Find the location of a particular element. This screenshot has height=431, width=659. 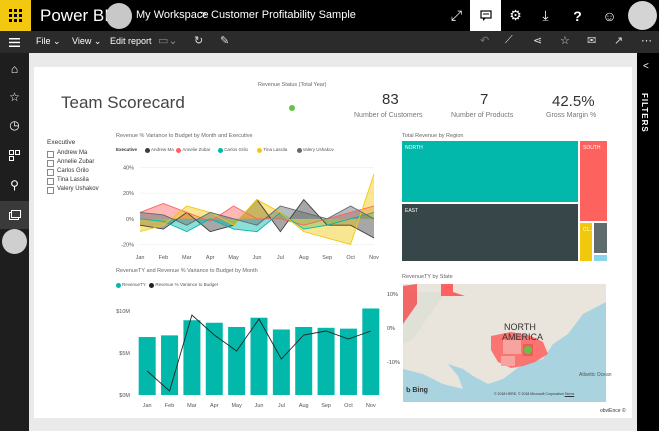

undo-icon: ↶ is located at coordinates (485, 41).